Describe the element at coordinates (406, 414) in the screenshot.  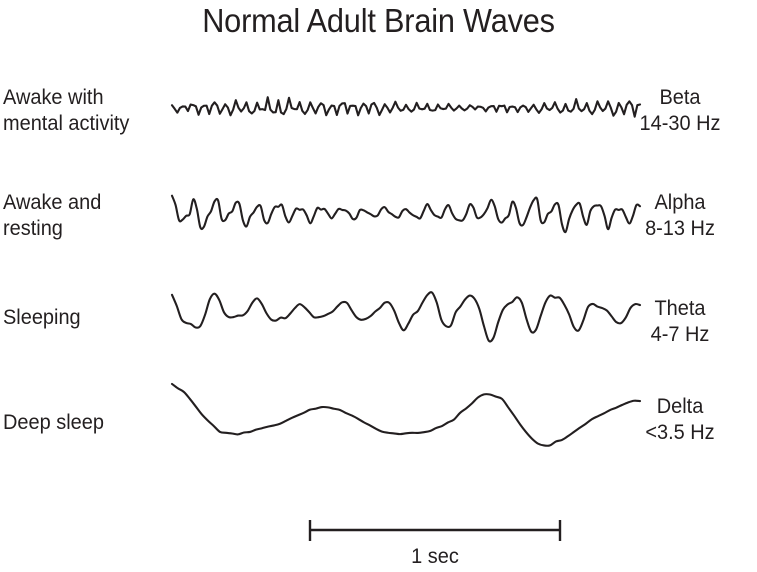
I see `eeg-trace-delta` at that location.